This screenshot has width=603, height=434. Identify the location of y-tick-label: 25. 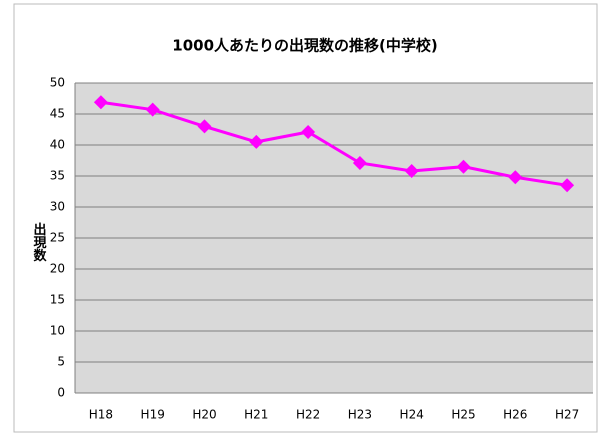
(57, 238).